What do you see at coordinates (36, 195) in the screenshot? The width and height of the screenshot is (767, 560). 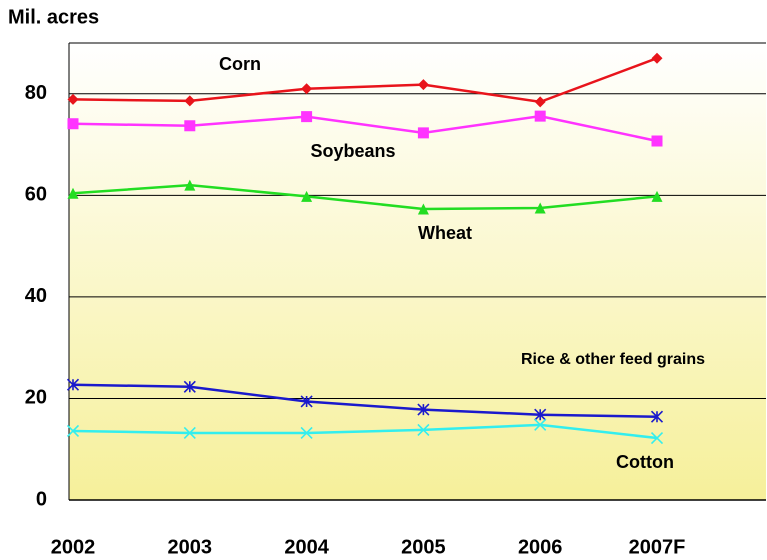 I see `y-tick-label: 60` at bounding box center [36, 195].